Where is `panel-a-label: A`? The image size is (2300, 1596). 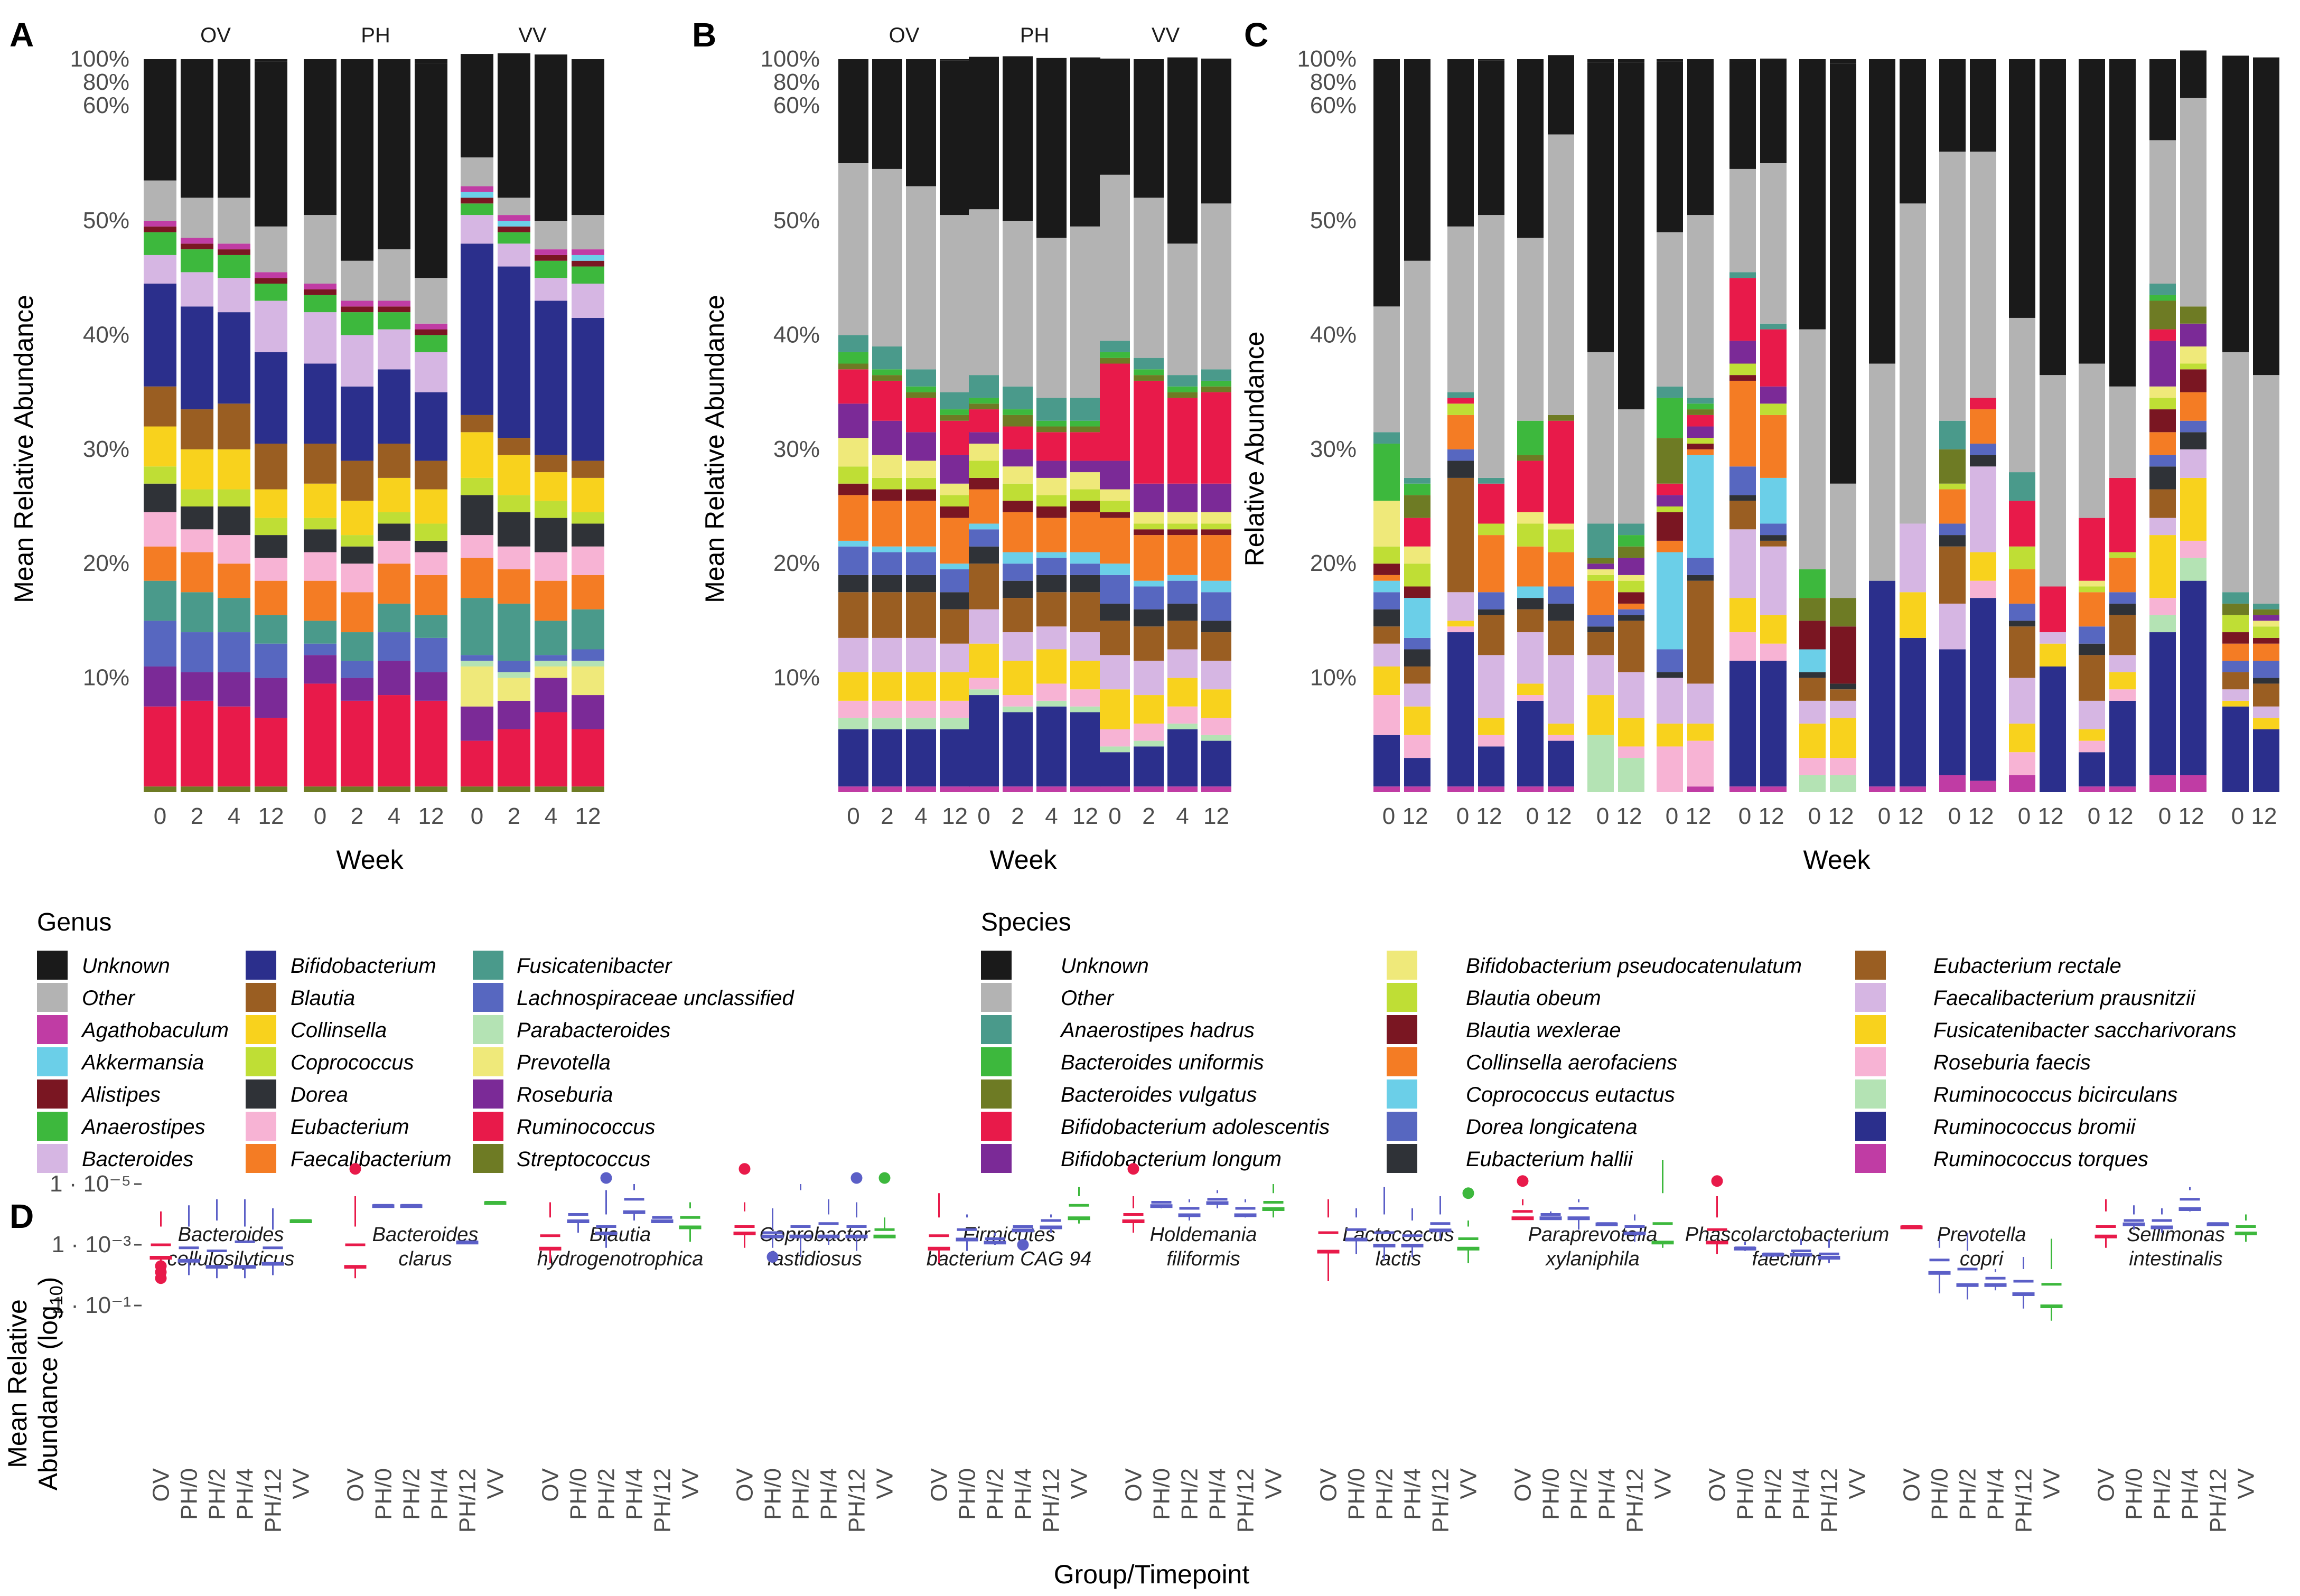
panel-a-label: A is located at coordinates (22, 35).